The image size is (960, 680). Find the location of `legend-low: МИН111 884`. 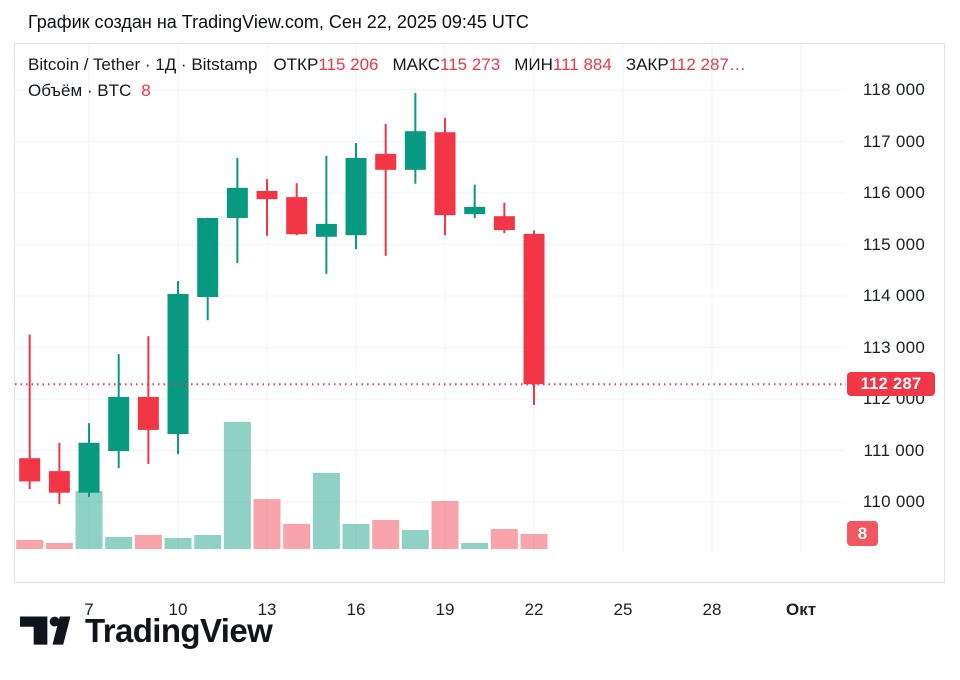

legend-low: МИН111 884 is located at coordinates (563, 64).